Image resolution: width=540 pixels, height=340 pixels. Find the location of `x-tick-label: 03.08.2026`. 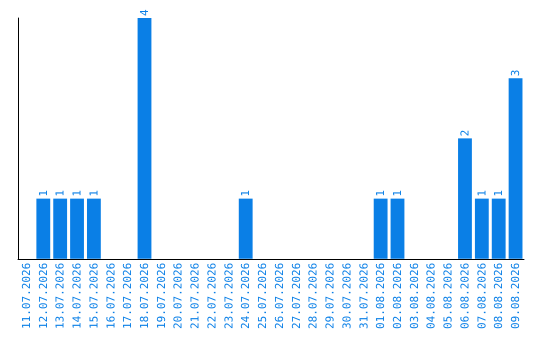

x-tick-label: 03.08.2026 is located at coordinates (414, 296).